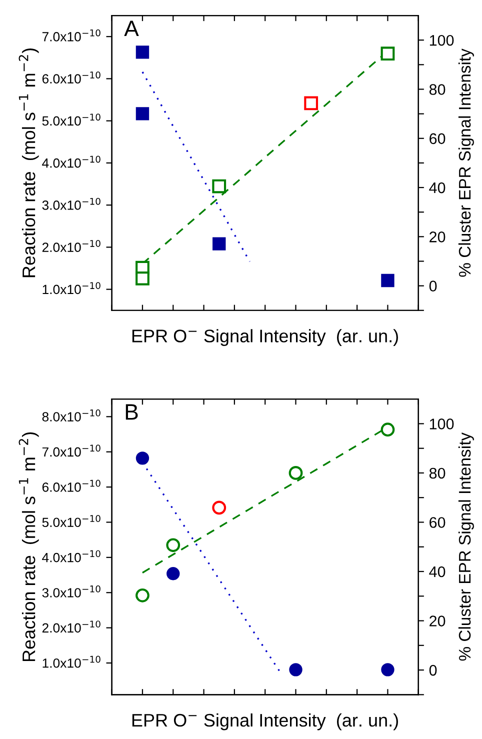 The height and width of the screenshot is (739, 482). What do you see at coordinates (132, 412) in the screenshot?
I see `annotation: B` at bounding box center [132, 412].